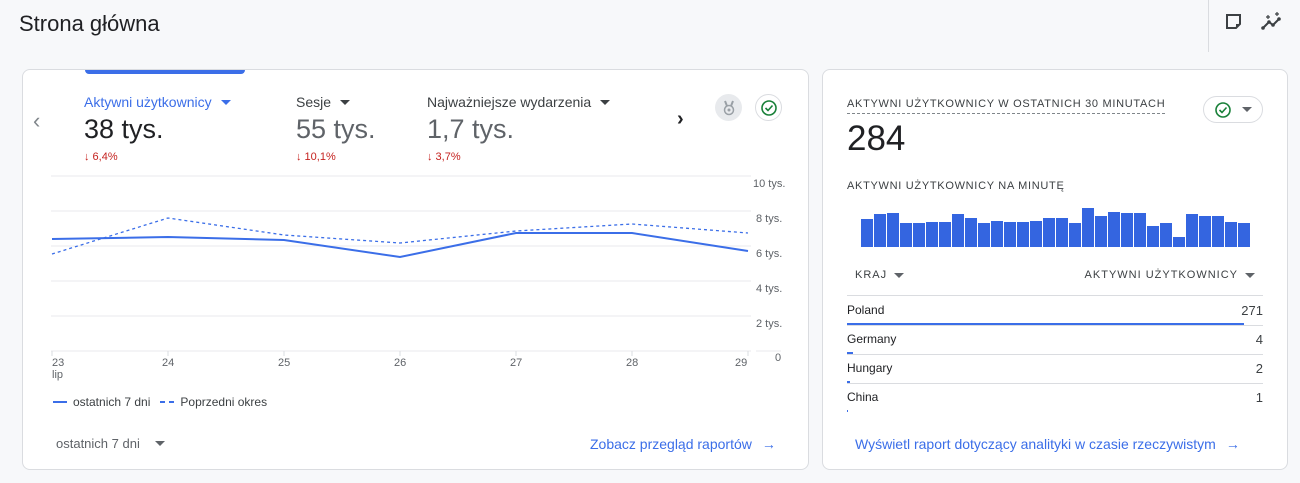  Describe the element at coordinates (284, 363) in the screenshot. I see `x-tick: 25` at that location.